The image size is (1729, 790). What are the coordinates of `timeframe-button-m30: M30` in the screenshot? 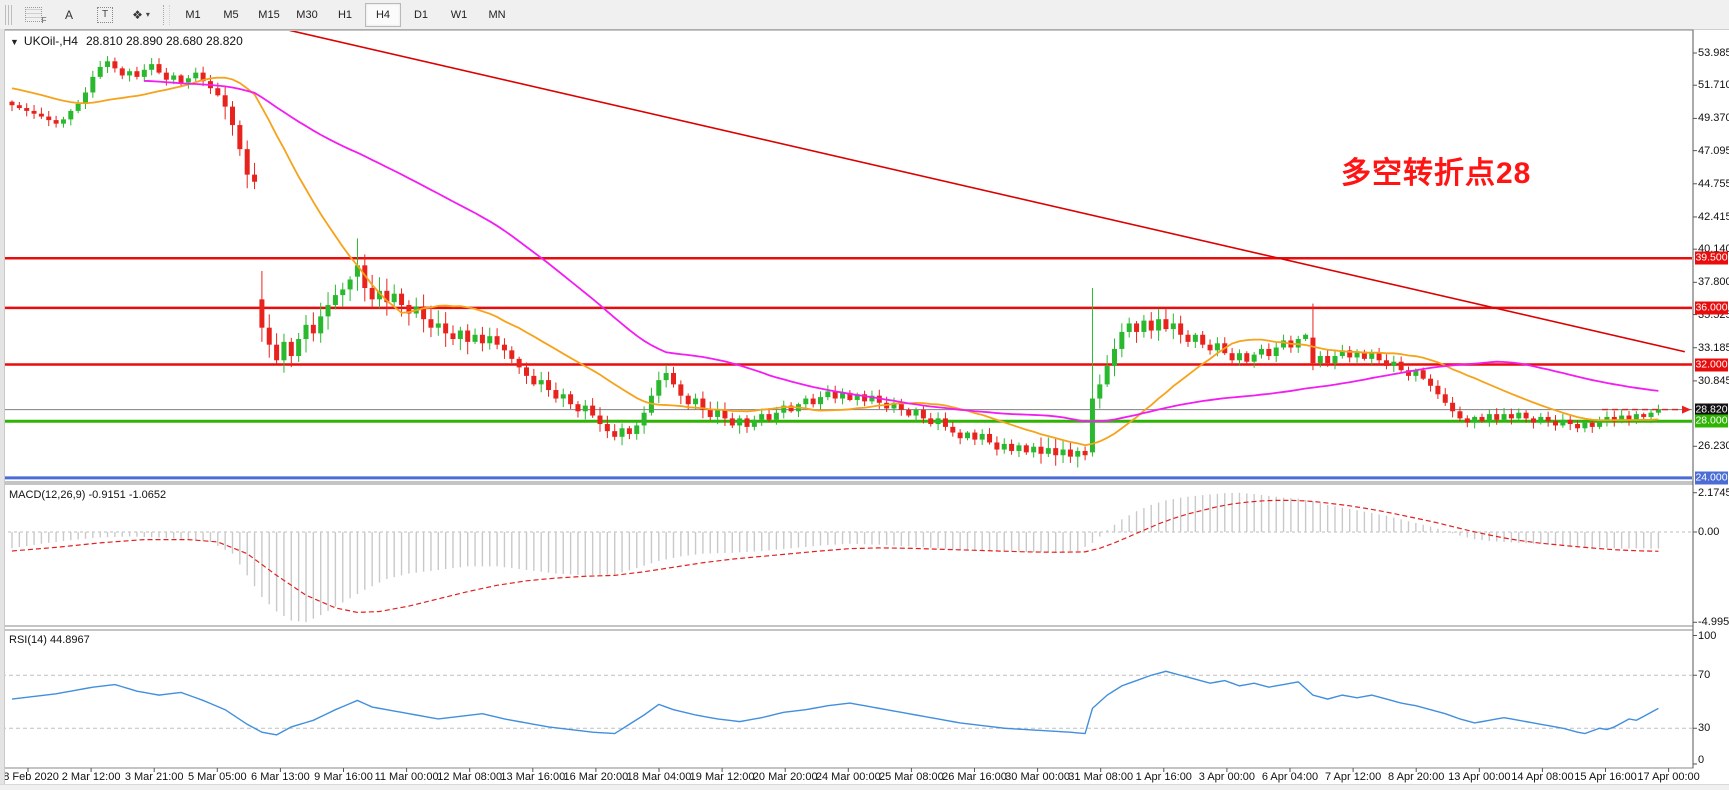 It's located at (307, 14).